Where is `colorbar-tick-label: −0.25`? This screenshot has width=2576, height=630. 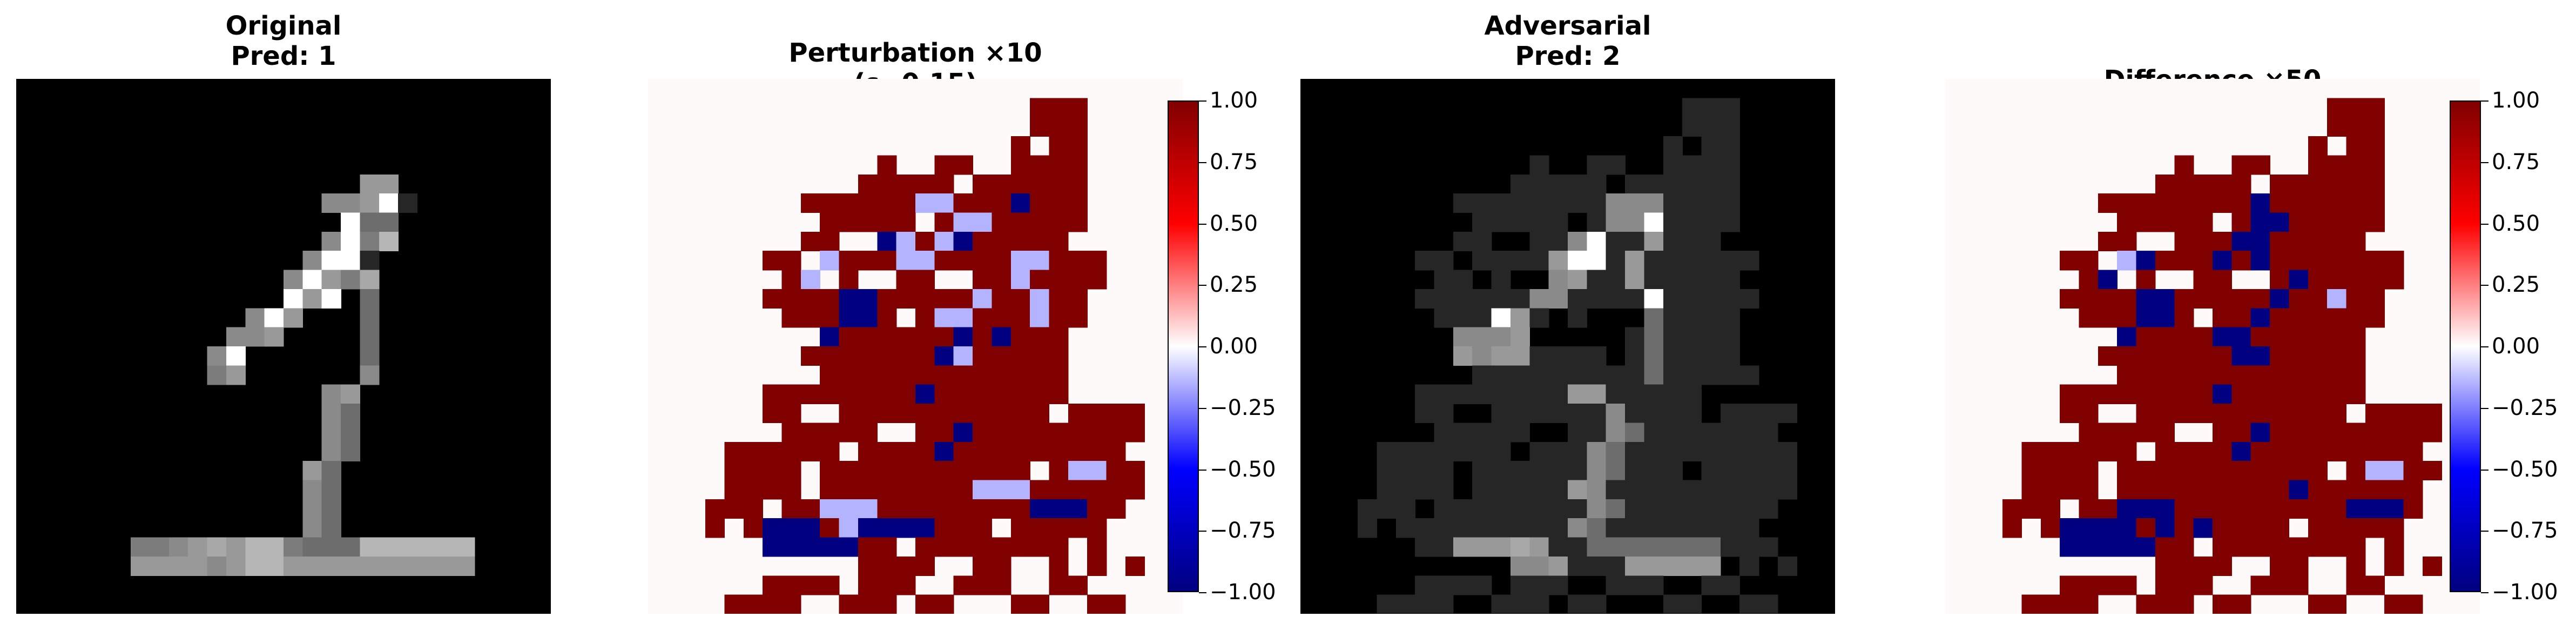 colorbar-tick-label: −0.25 is located at coordinates (2525, 407).